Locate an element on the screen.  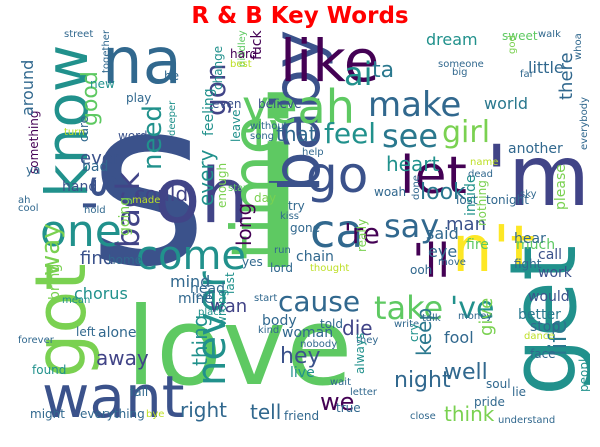
word-head-147: head is located at coordinates (207, 289).